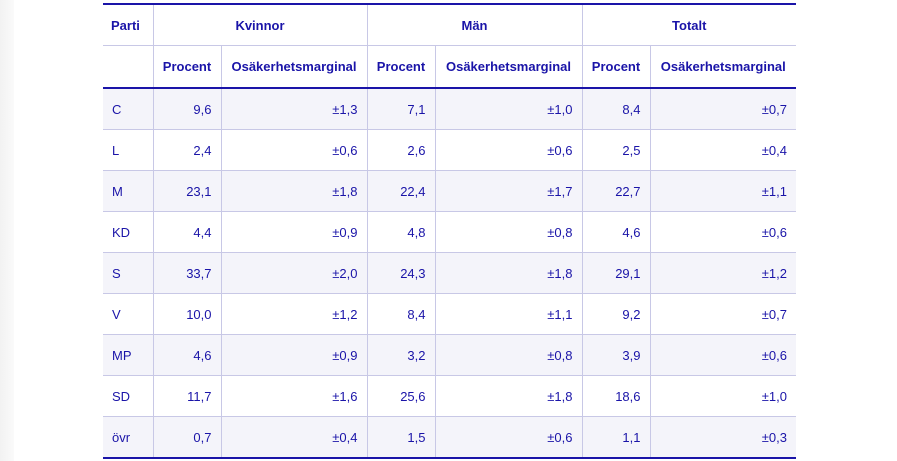 Image resolution: width=897 pixels, height=461 pixels. I want to click on kvinnor-procent-cell: 4,6, so click(186, 355).